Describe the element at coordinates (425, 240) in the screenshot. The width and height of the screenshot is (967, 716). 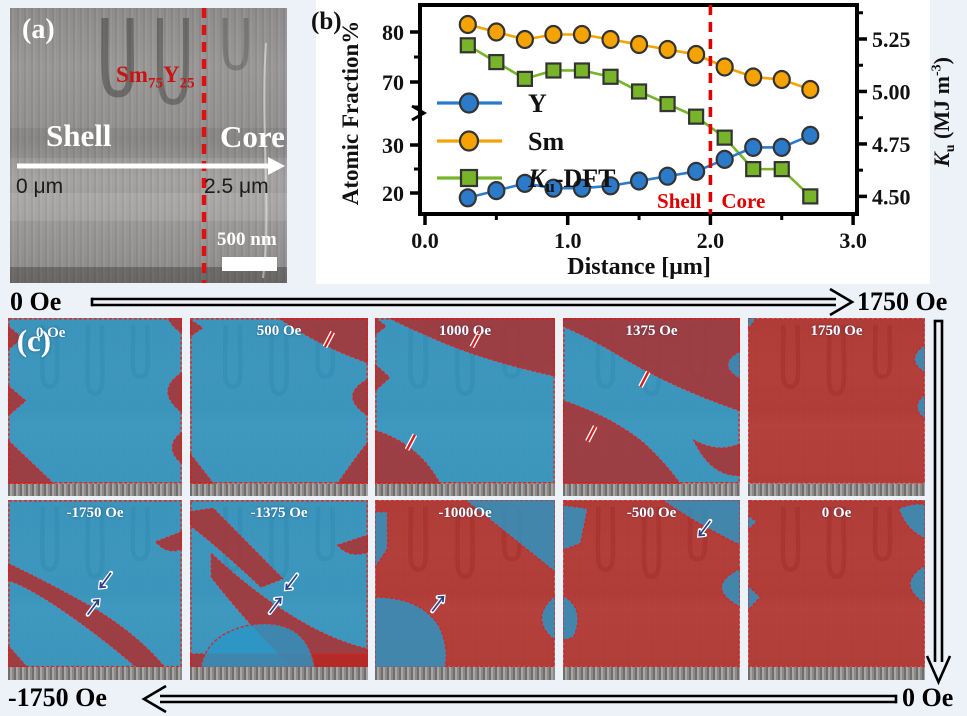
I see `x-tick-label: 0.0` at that location.